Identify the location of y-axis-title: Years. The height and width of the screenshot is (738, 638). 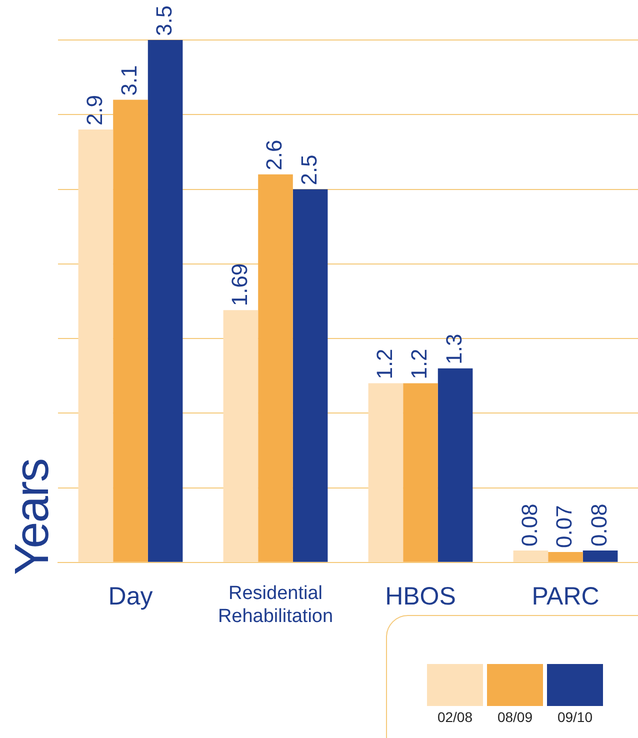
(32, 517).